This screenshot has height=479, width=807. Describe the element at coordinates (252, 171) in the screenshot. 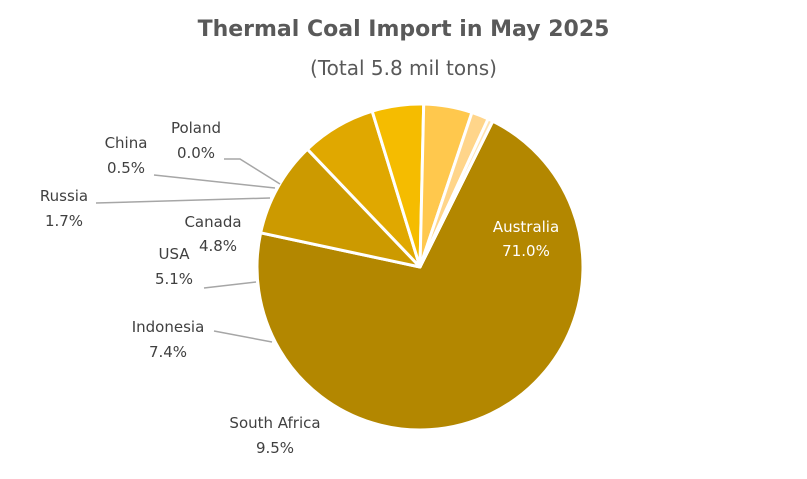

I see `leader-line-poland` at that location.